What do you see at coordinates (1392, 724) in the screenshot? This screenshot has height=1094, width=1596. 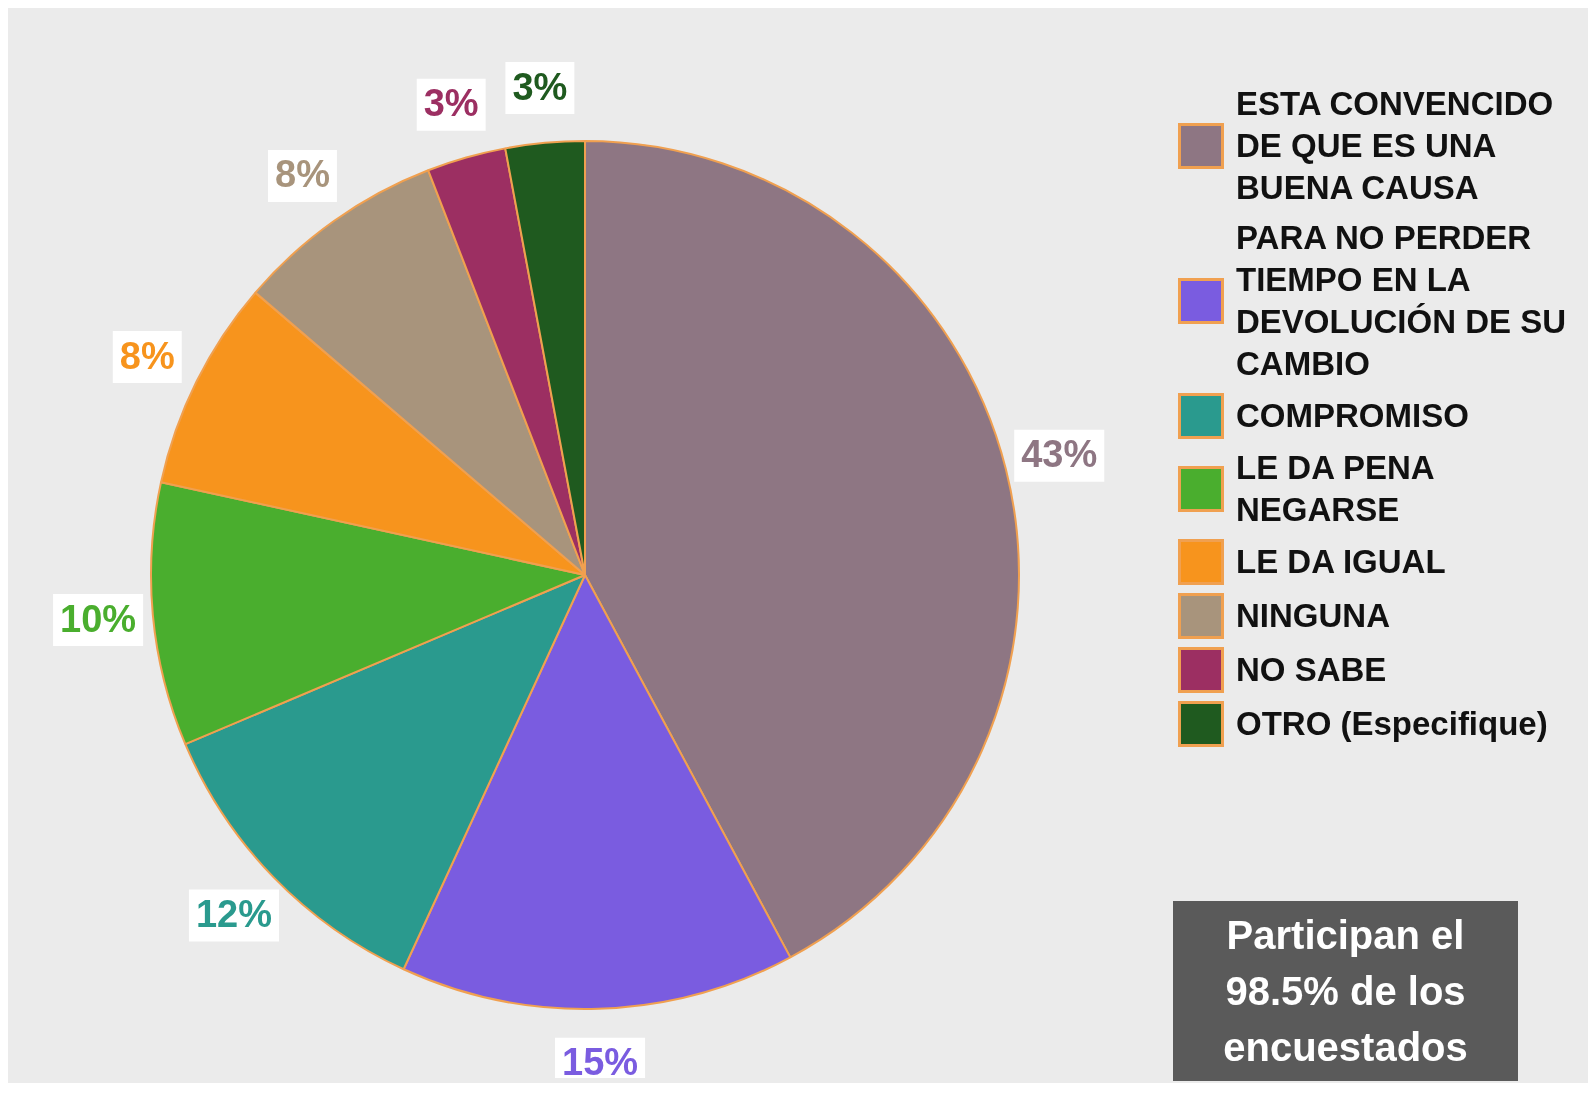 I see `legend-label: OTRO (Especifique)` at bounding box center [1392, 724].